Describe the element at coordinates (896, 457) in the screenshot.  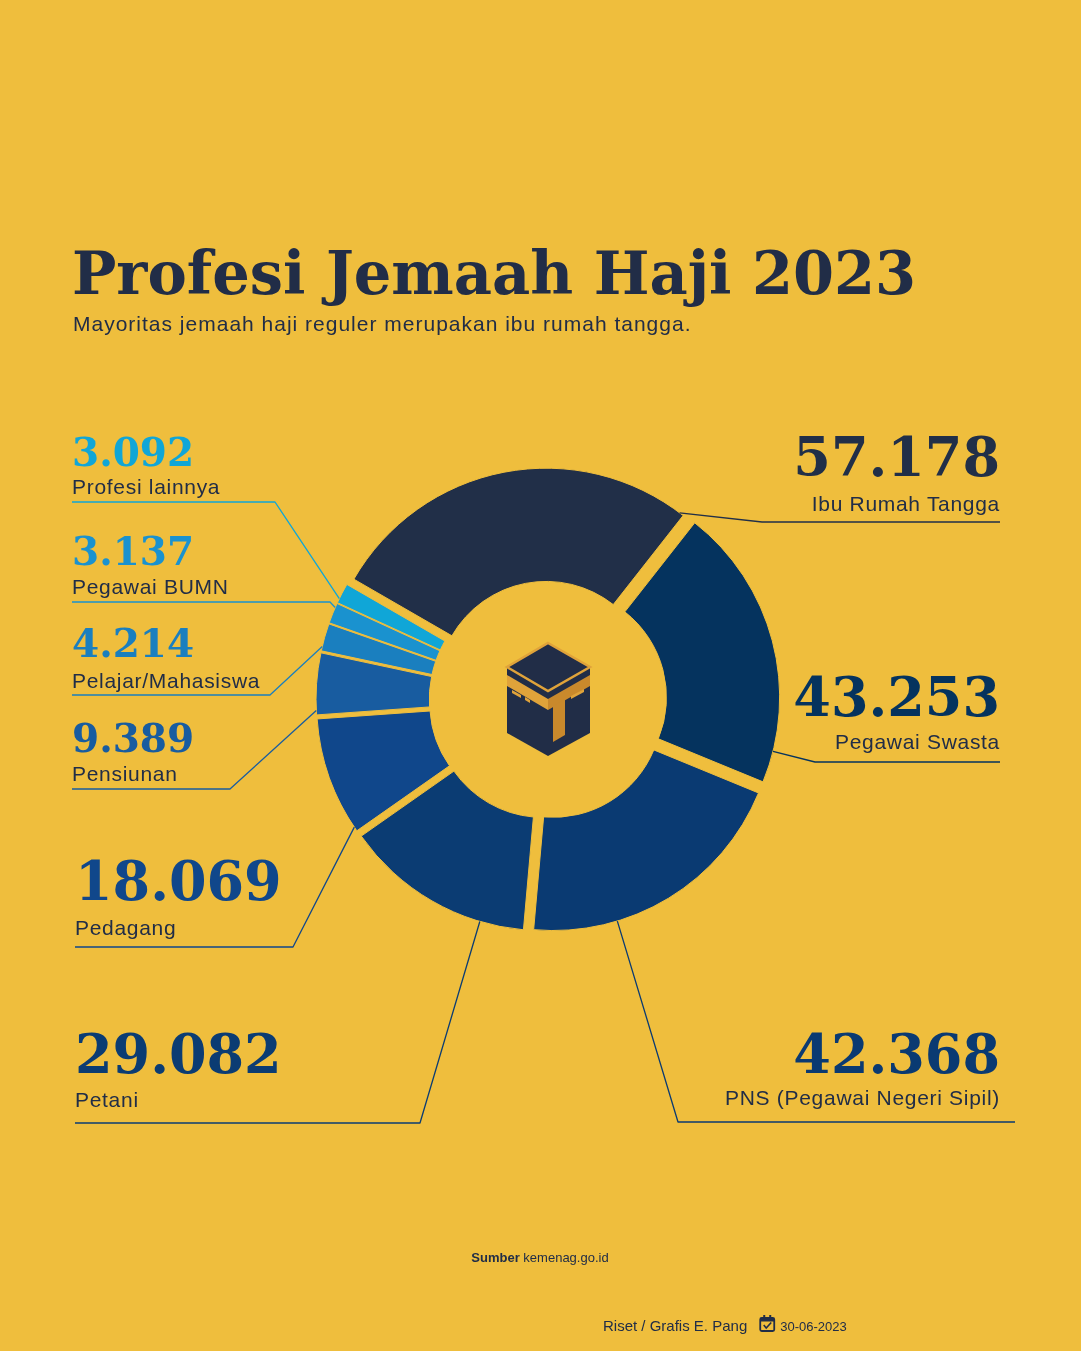
I see `data-label: 57.178` at that location.